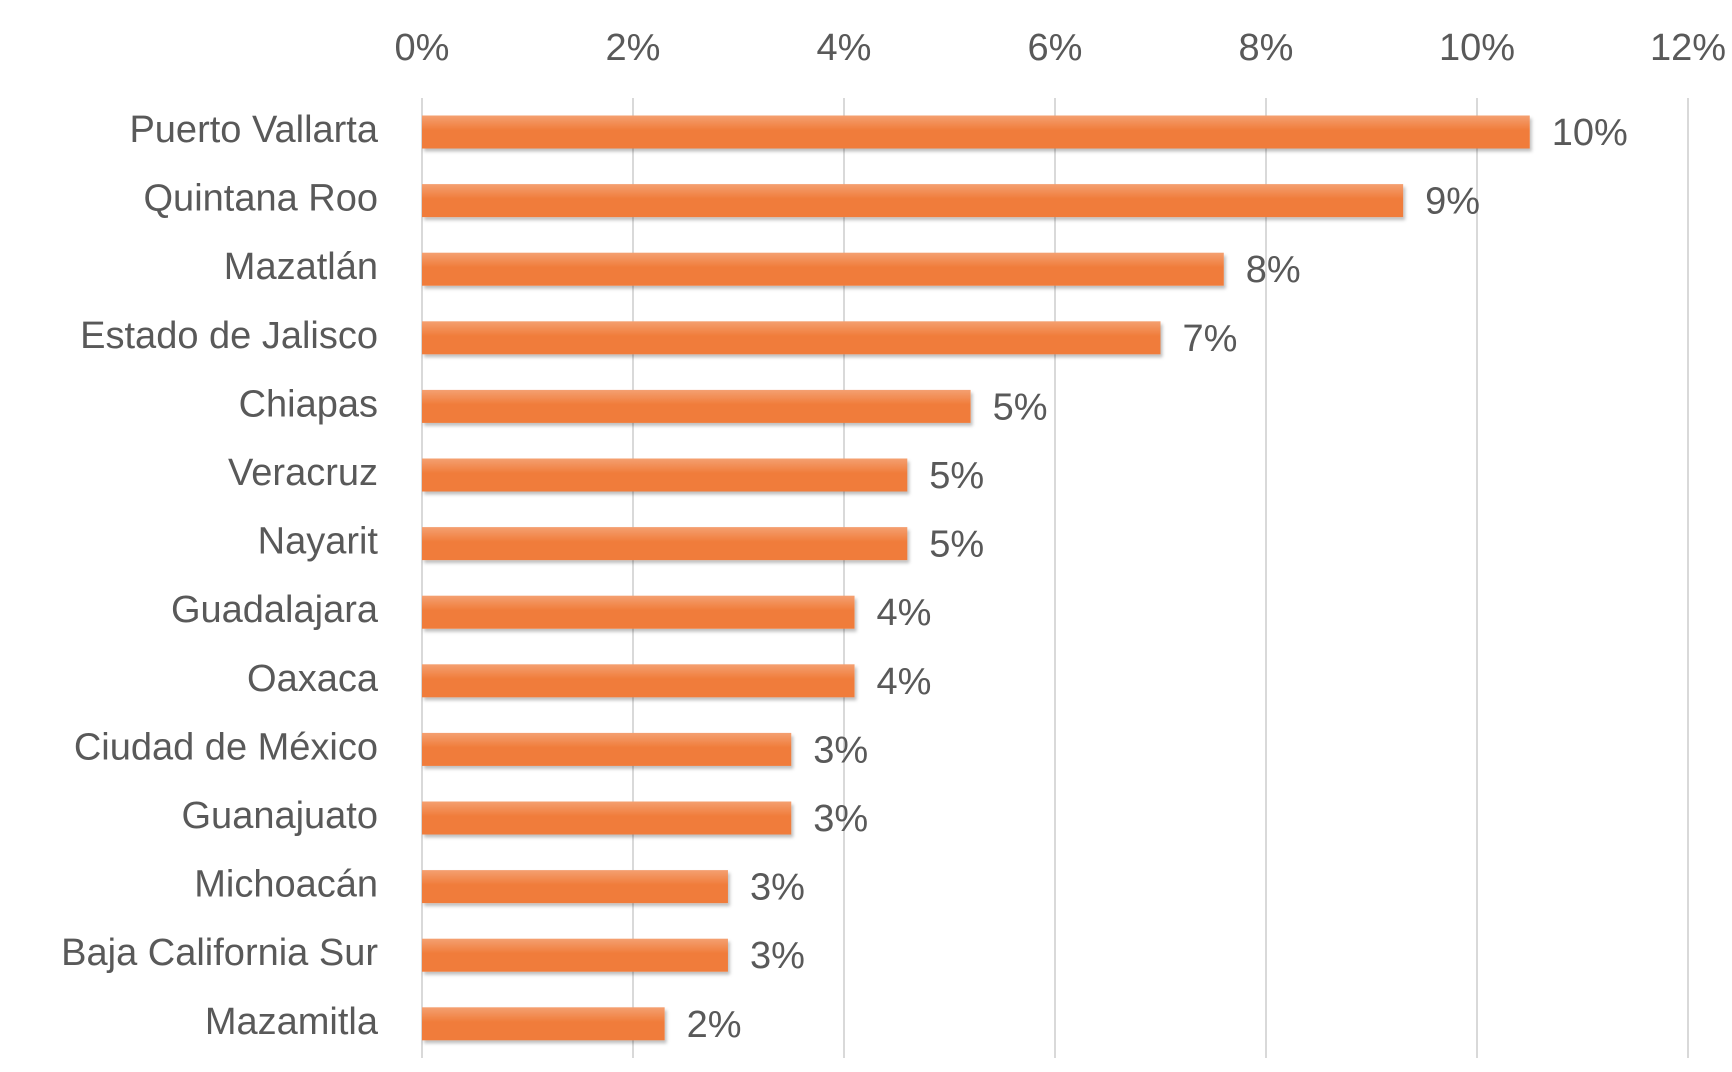  I want to click on category-label: Chiapas, so click(308, 404).